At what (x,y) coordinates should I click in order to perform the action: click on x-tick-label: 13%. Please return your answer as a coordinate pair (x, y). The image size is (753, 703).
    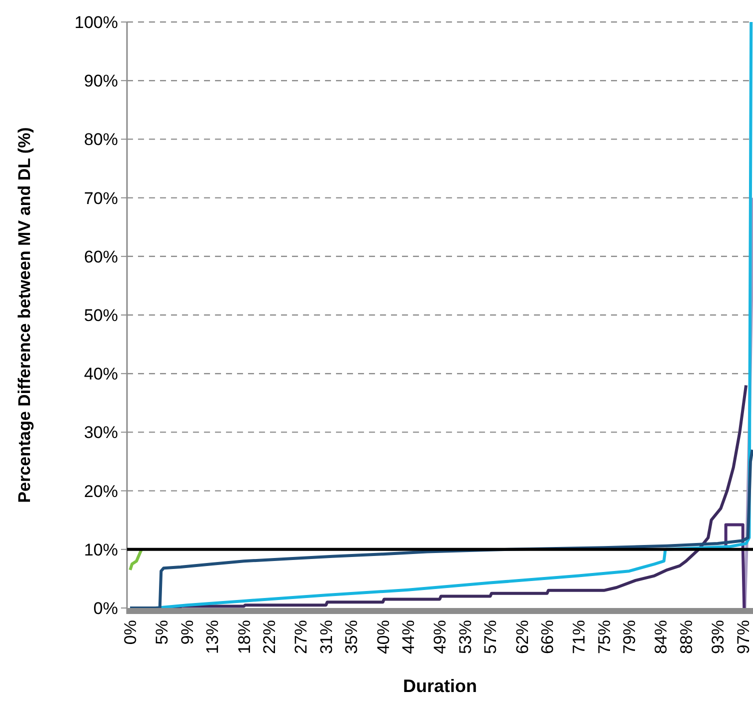
    Looking at the image, I should click on (212, 637).